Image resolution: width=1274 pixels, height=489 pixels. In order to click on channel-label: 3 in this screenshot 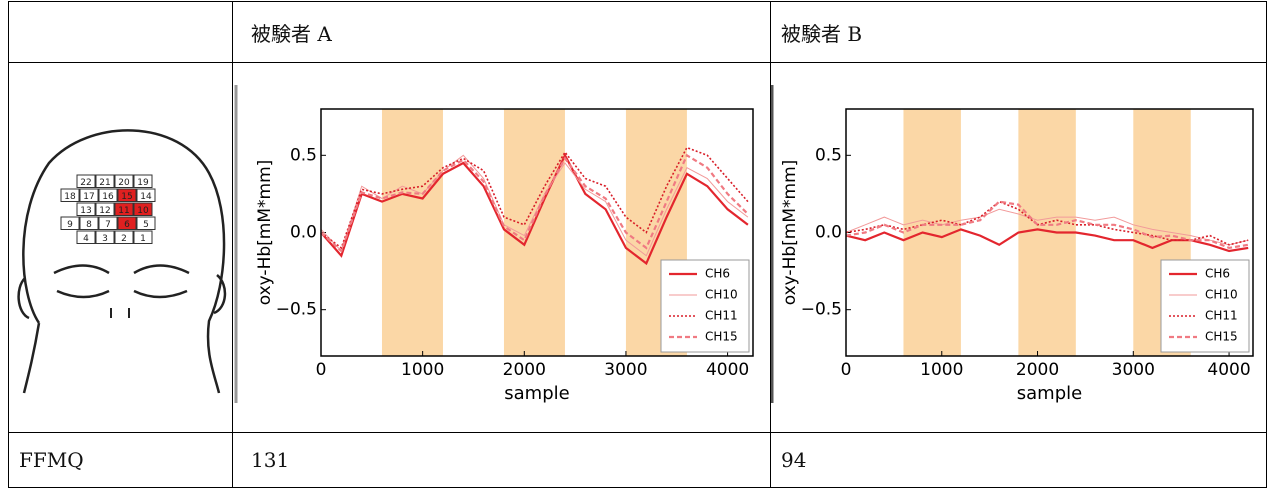, I will do `click(105, 239)`.